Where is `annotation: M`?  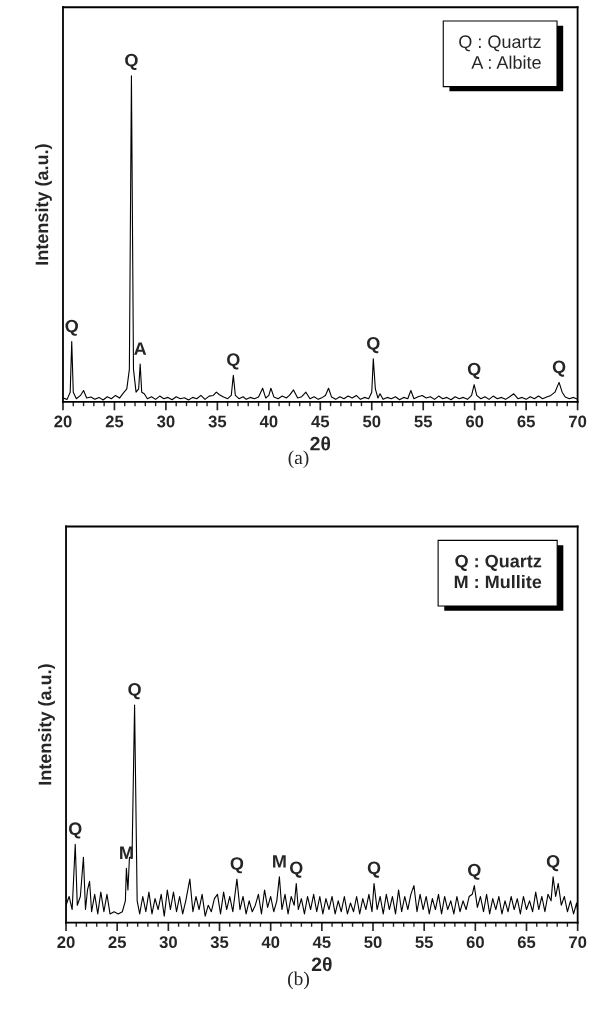
annotation: M is located at coordinates (279, 861).